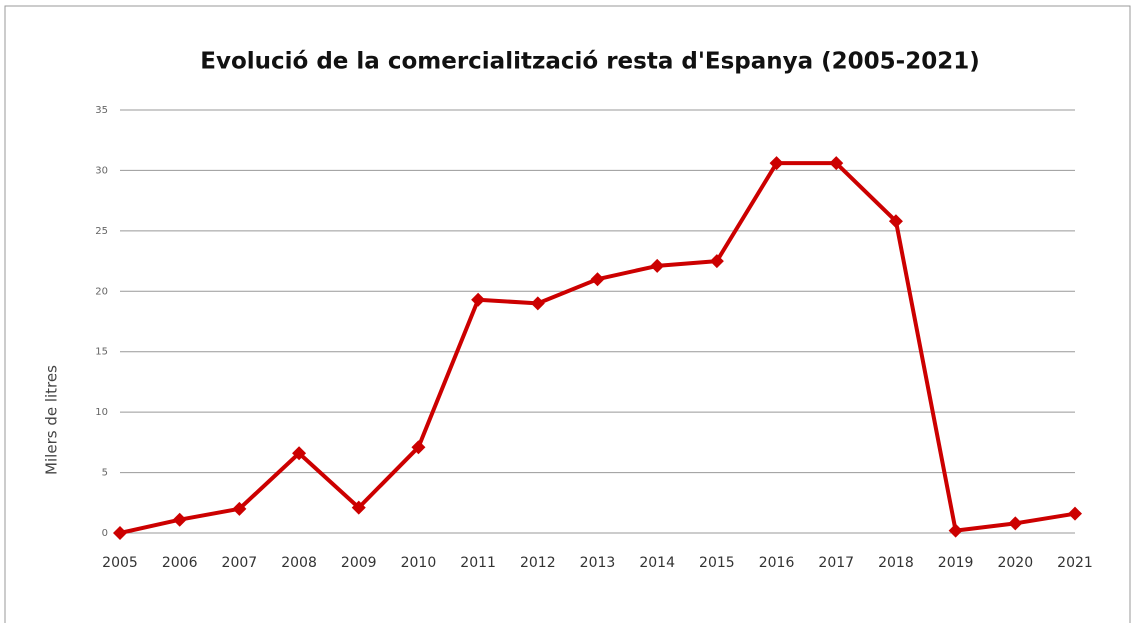  I want to click on y-tick-label: 0, so click(105, 533).